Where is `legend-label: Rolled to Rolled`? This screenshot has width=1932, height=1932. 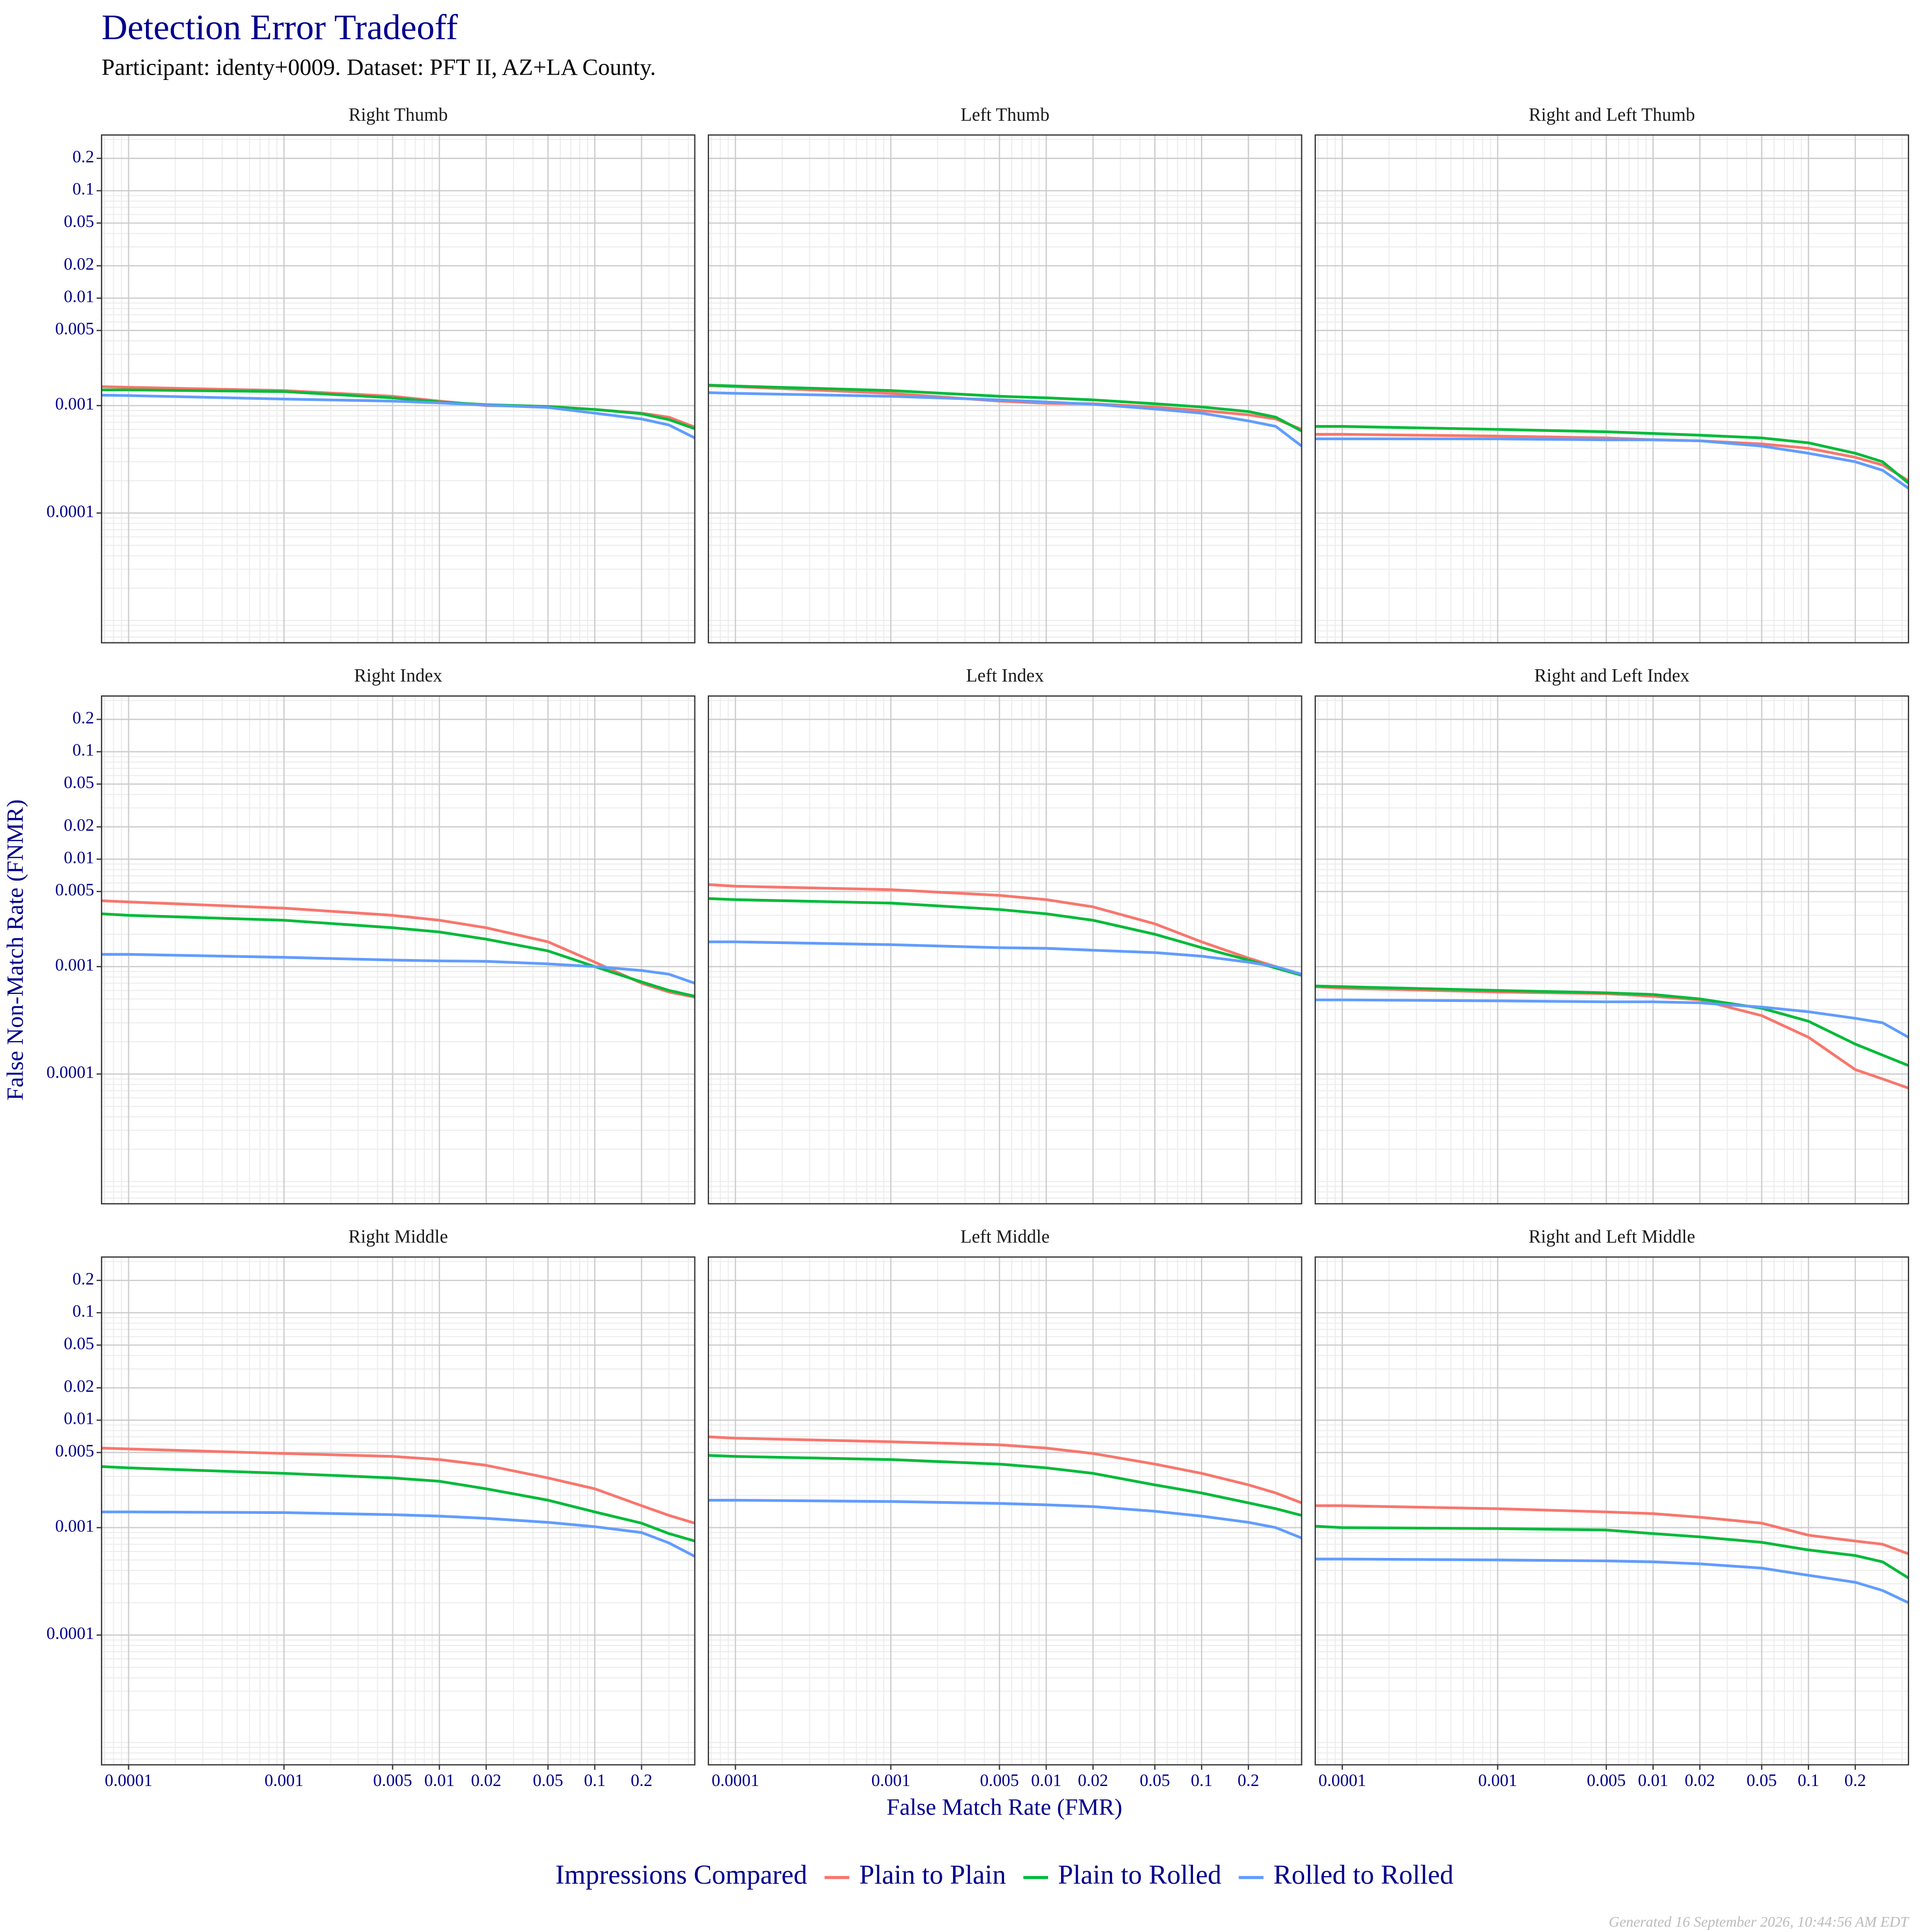 legend-label: Rolled to Rolled is located at coordinates (1364, 1875).